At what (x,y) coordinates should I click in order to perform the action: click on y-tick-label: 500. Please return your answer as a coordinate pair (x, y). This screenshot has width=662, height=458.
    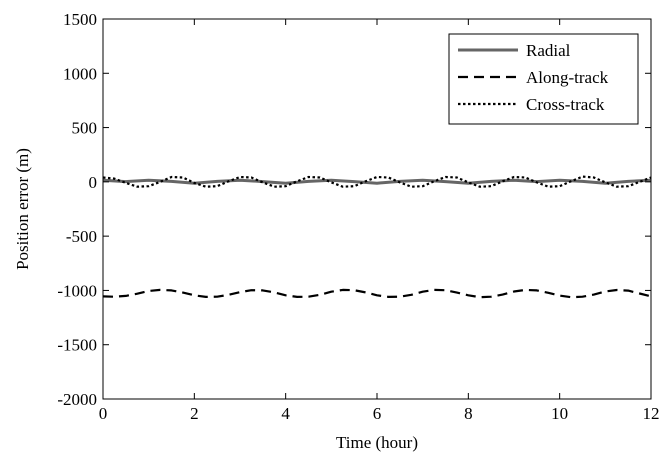
    Looking at the image, I should click on (85, 128).